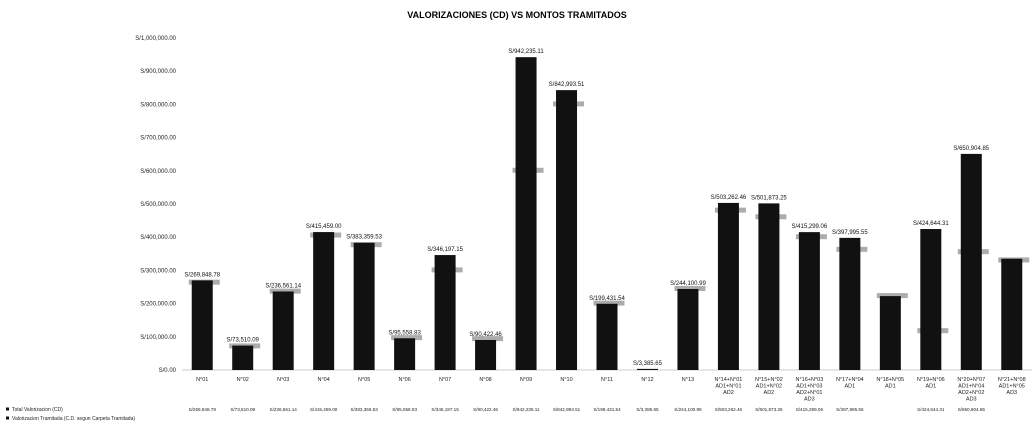  I want to click on x-tick-label: N°06, so click(404, 380).